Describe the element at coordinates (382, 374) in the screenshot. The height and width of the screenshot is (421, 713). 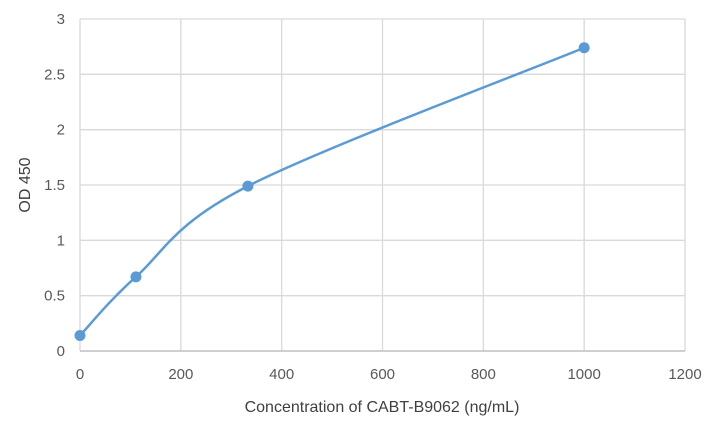
I see `x-tick-label: 600` at that location.